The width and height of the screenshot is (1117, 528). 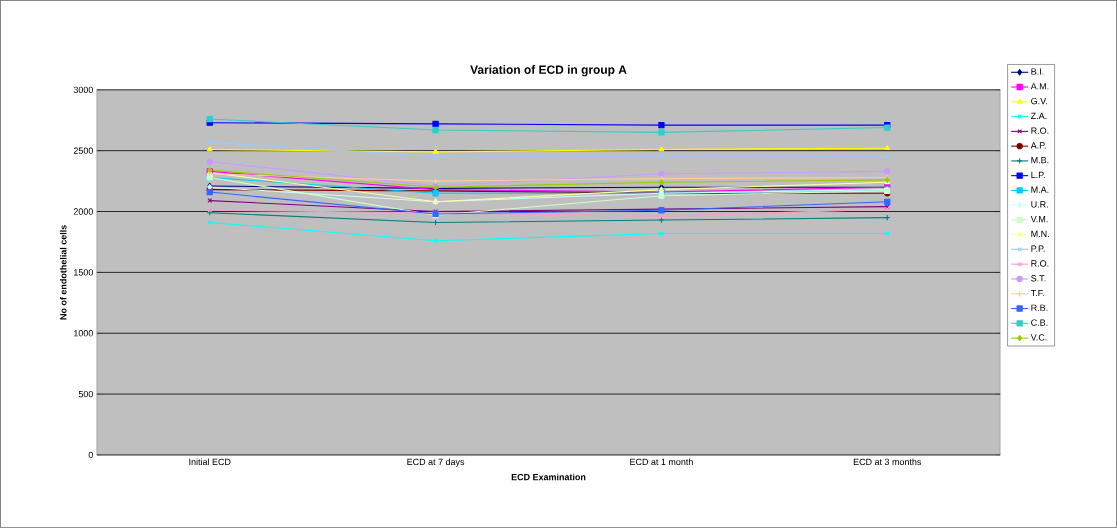 What do you see at coordinates (85, 394) in the screenshot?
I see `y-tick-label: 500` at bounding box center [85, 394].